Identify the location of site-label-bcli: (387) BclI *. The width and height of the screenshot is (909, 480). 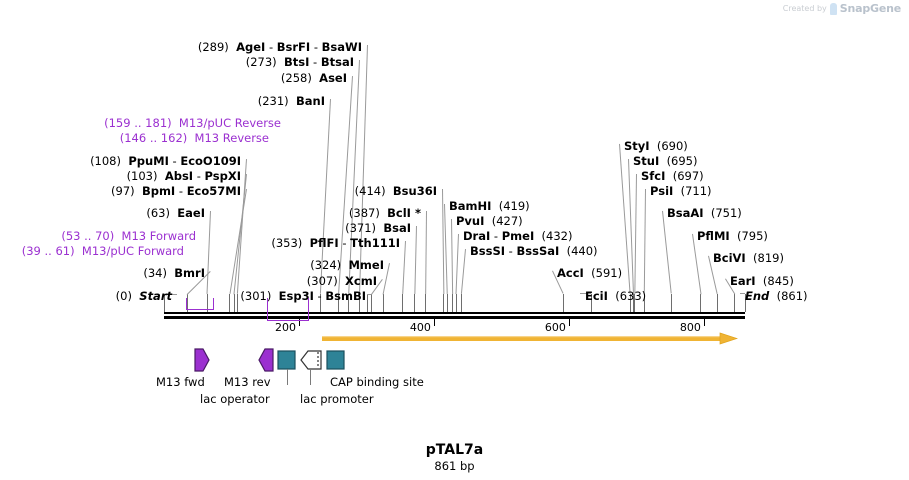
(384, 213).